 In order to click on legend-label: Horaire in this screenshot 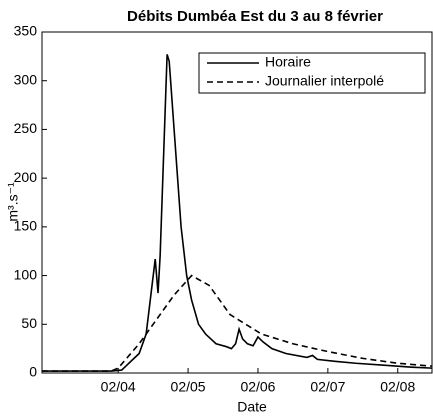, I will do `click(288, 62)`.